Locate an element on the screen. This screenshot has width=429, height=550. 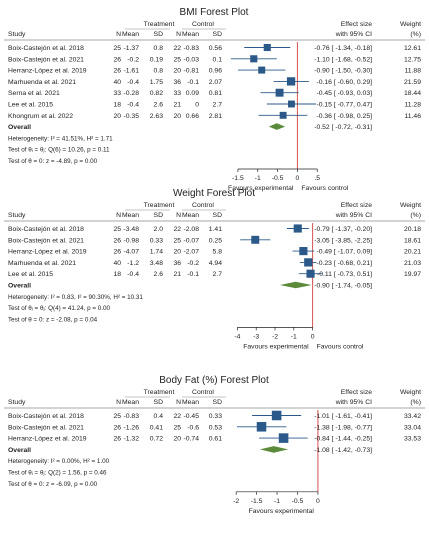
treatment-sd: 2.0 is located at coordinates (159, 229).